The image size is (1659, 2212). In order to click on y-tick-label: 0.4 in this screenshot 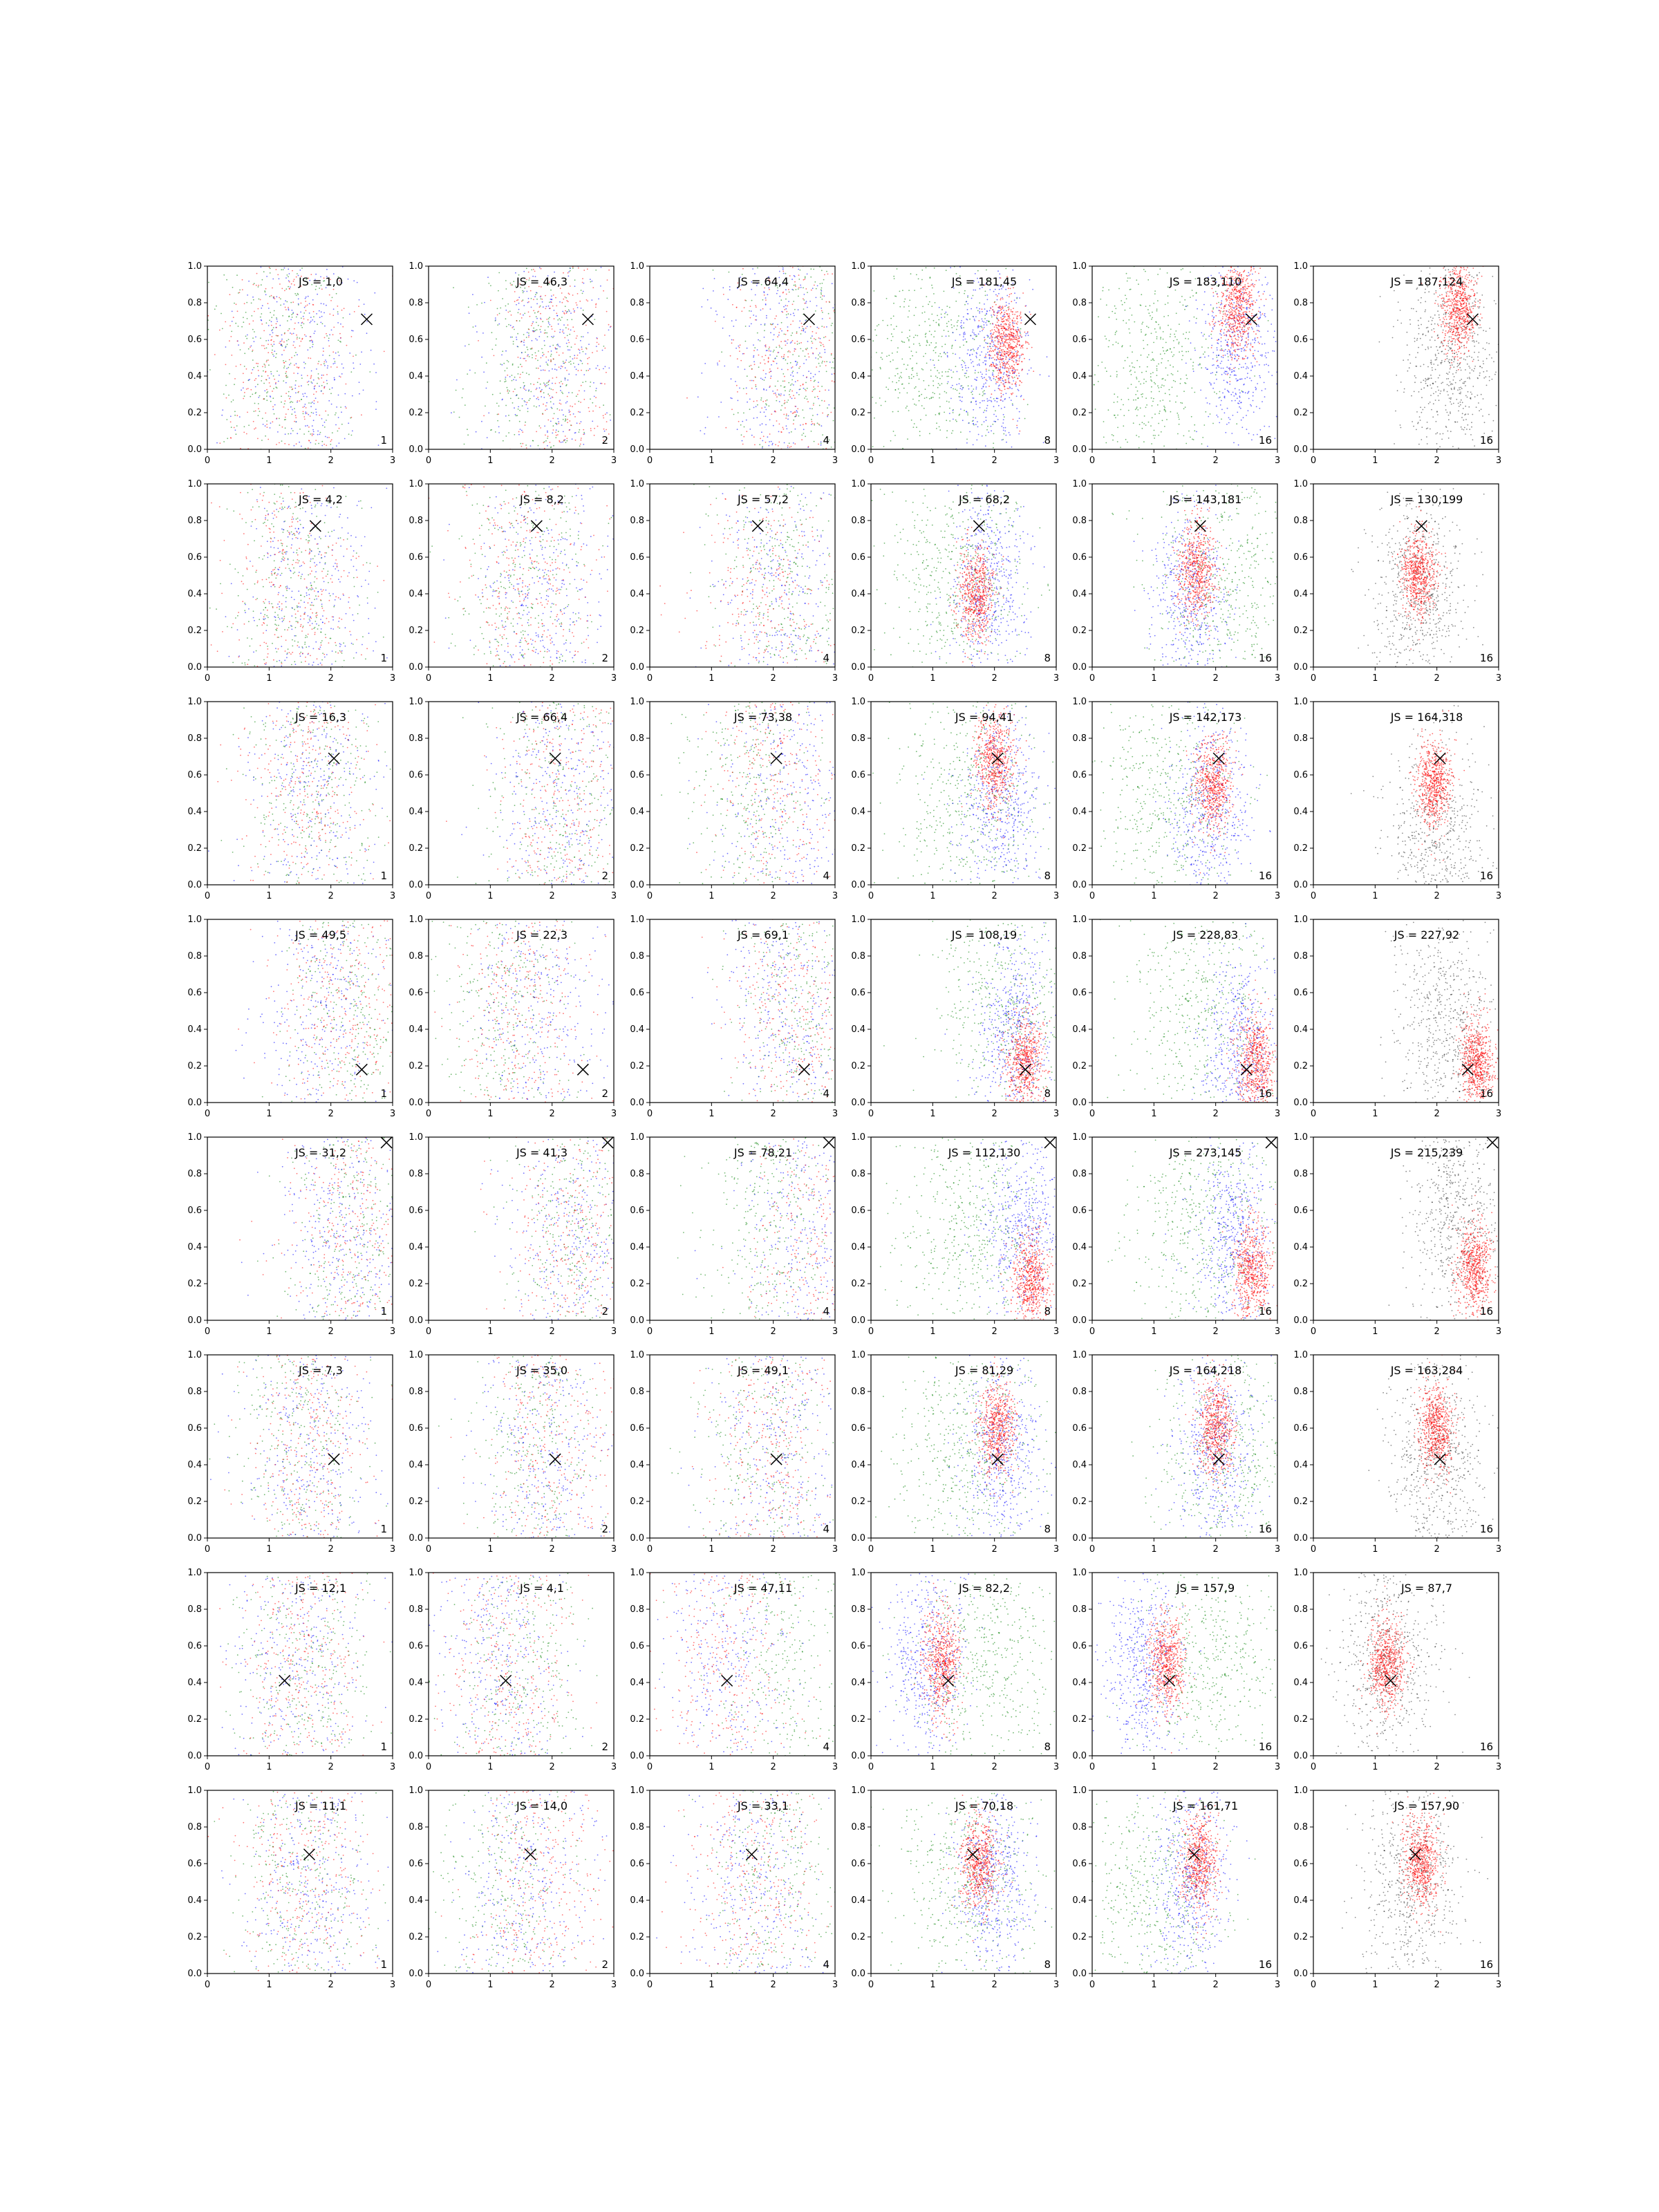, I will do `click(637, 377)`.